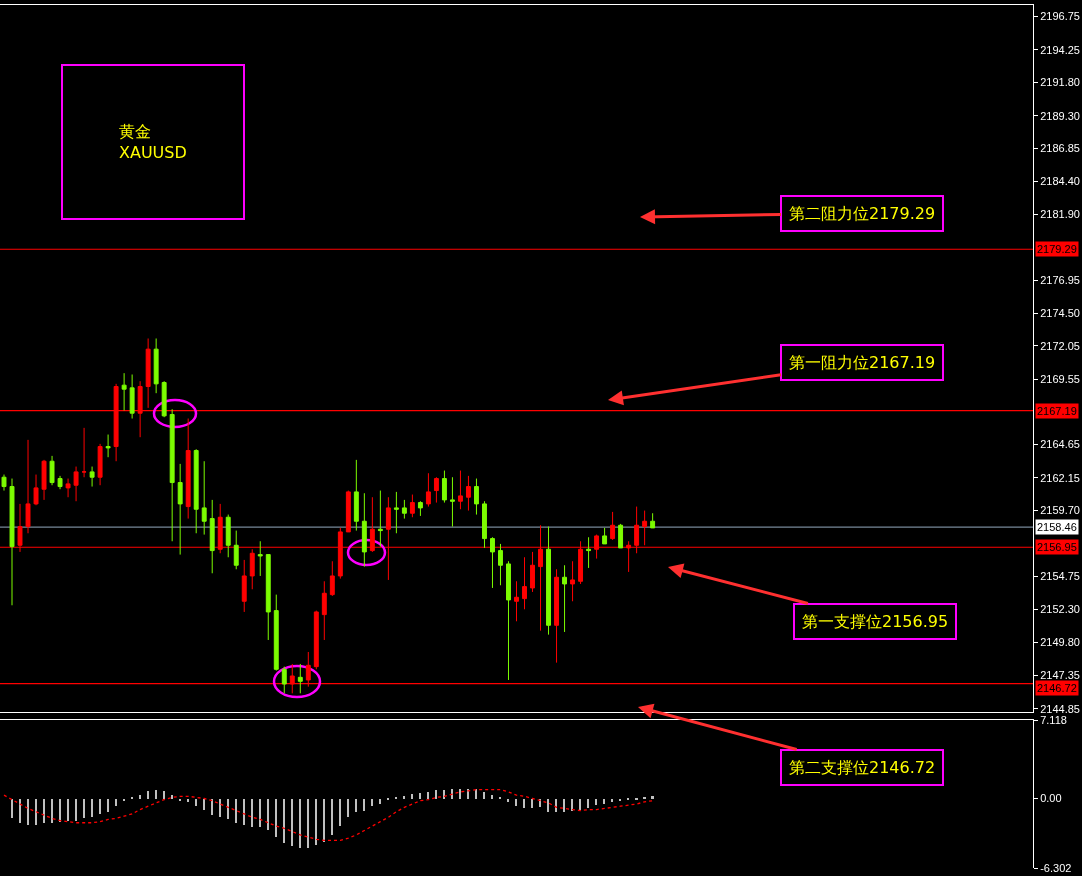  What do you see at coordinates (1060, 708) in the screenshot?
I see `y-tick-label: 2144.85` at bounding box center [1060, 708].